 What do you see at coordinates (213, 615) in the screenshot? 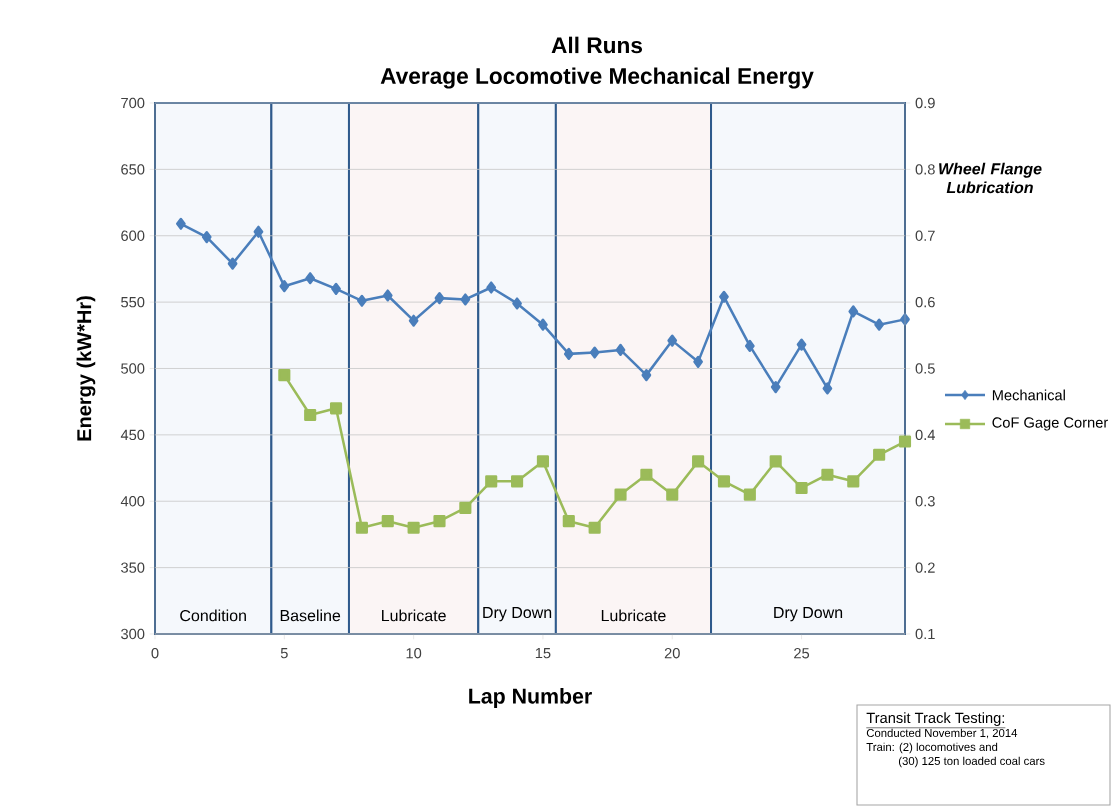
I see `band-label: Condition` at bounding box center [213, 615].